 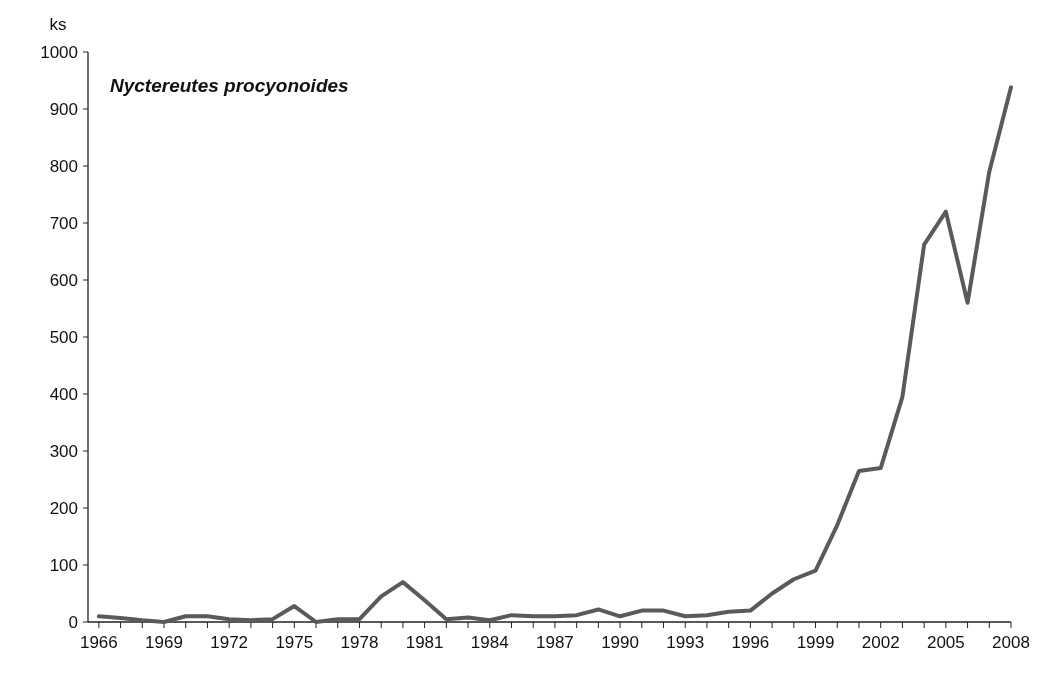 I want to click on x-tick-label: 1969, so click(x=164, y=642).